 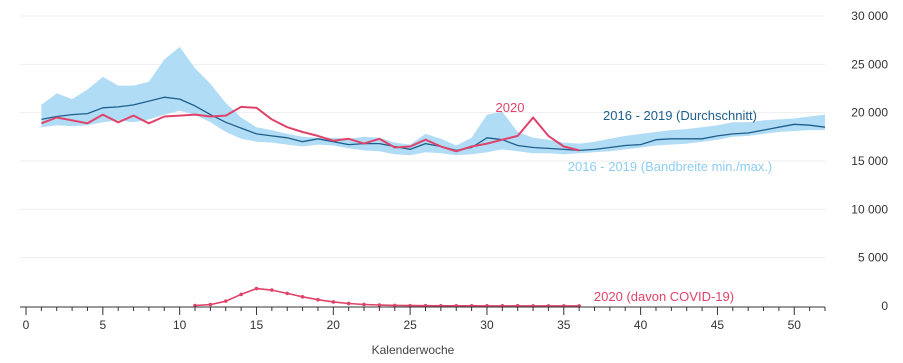 What do you see at coordinates (869, 113) in the screenshot?
I see `y-tick-label: 20 000` at bounding box center [869, 113].